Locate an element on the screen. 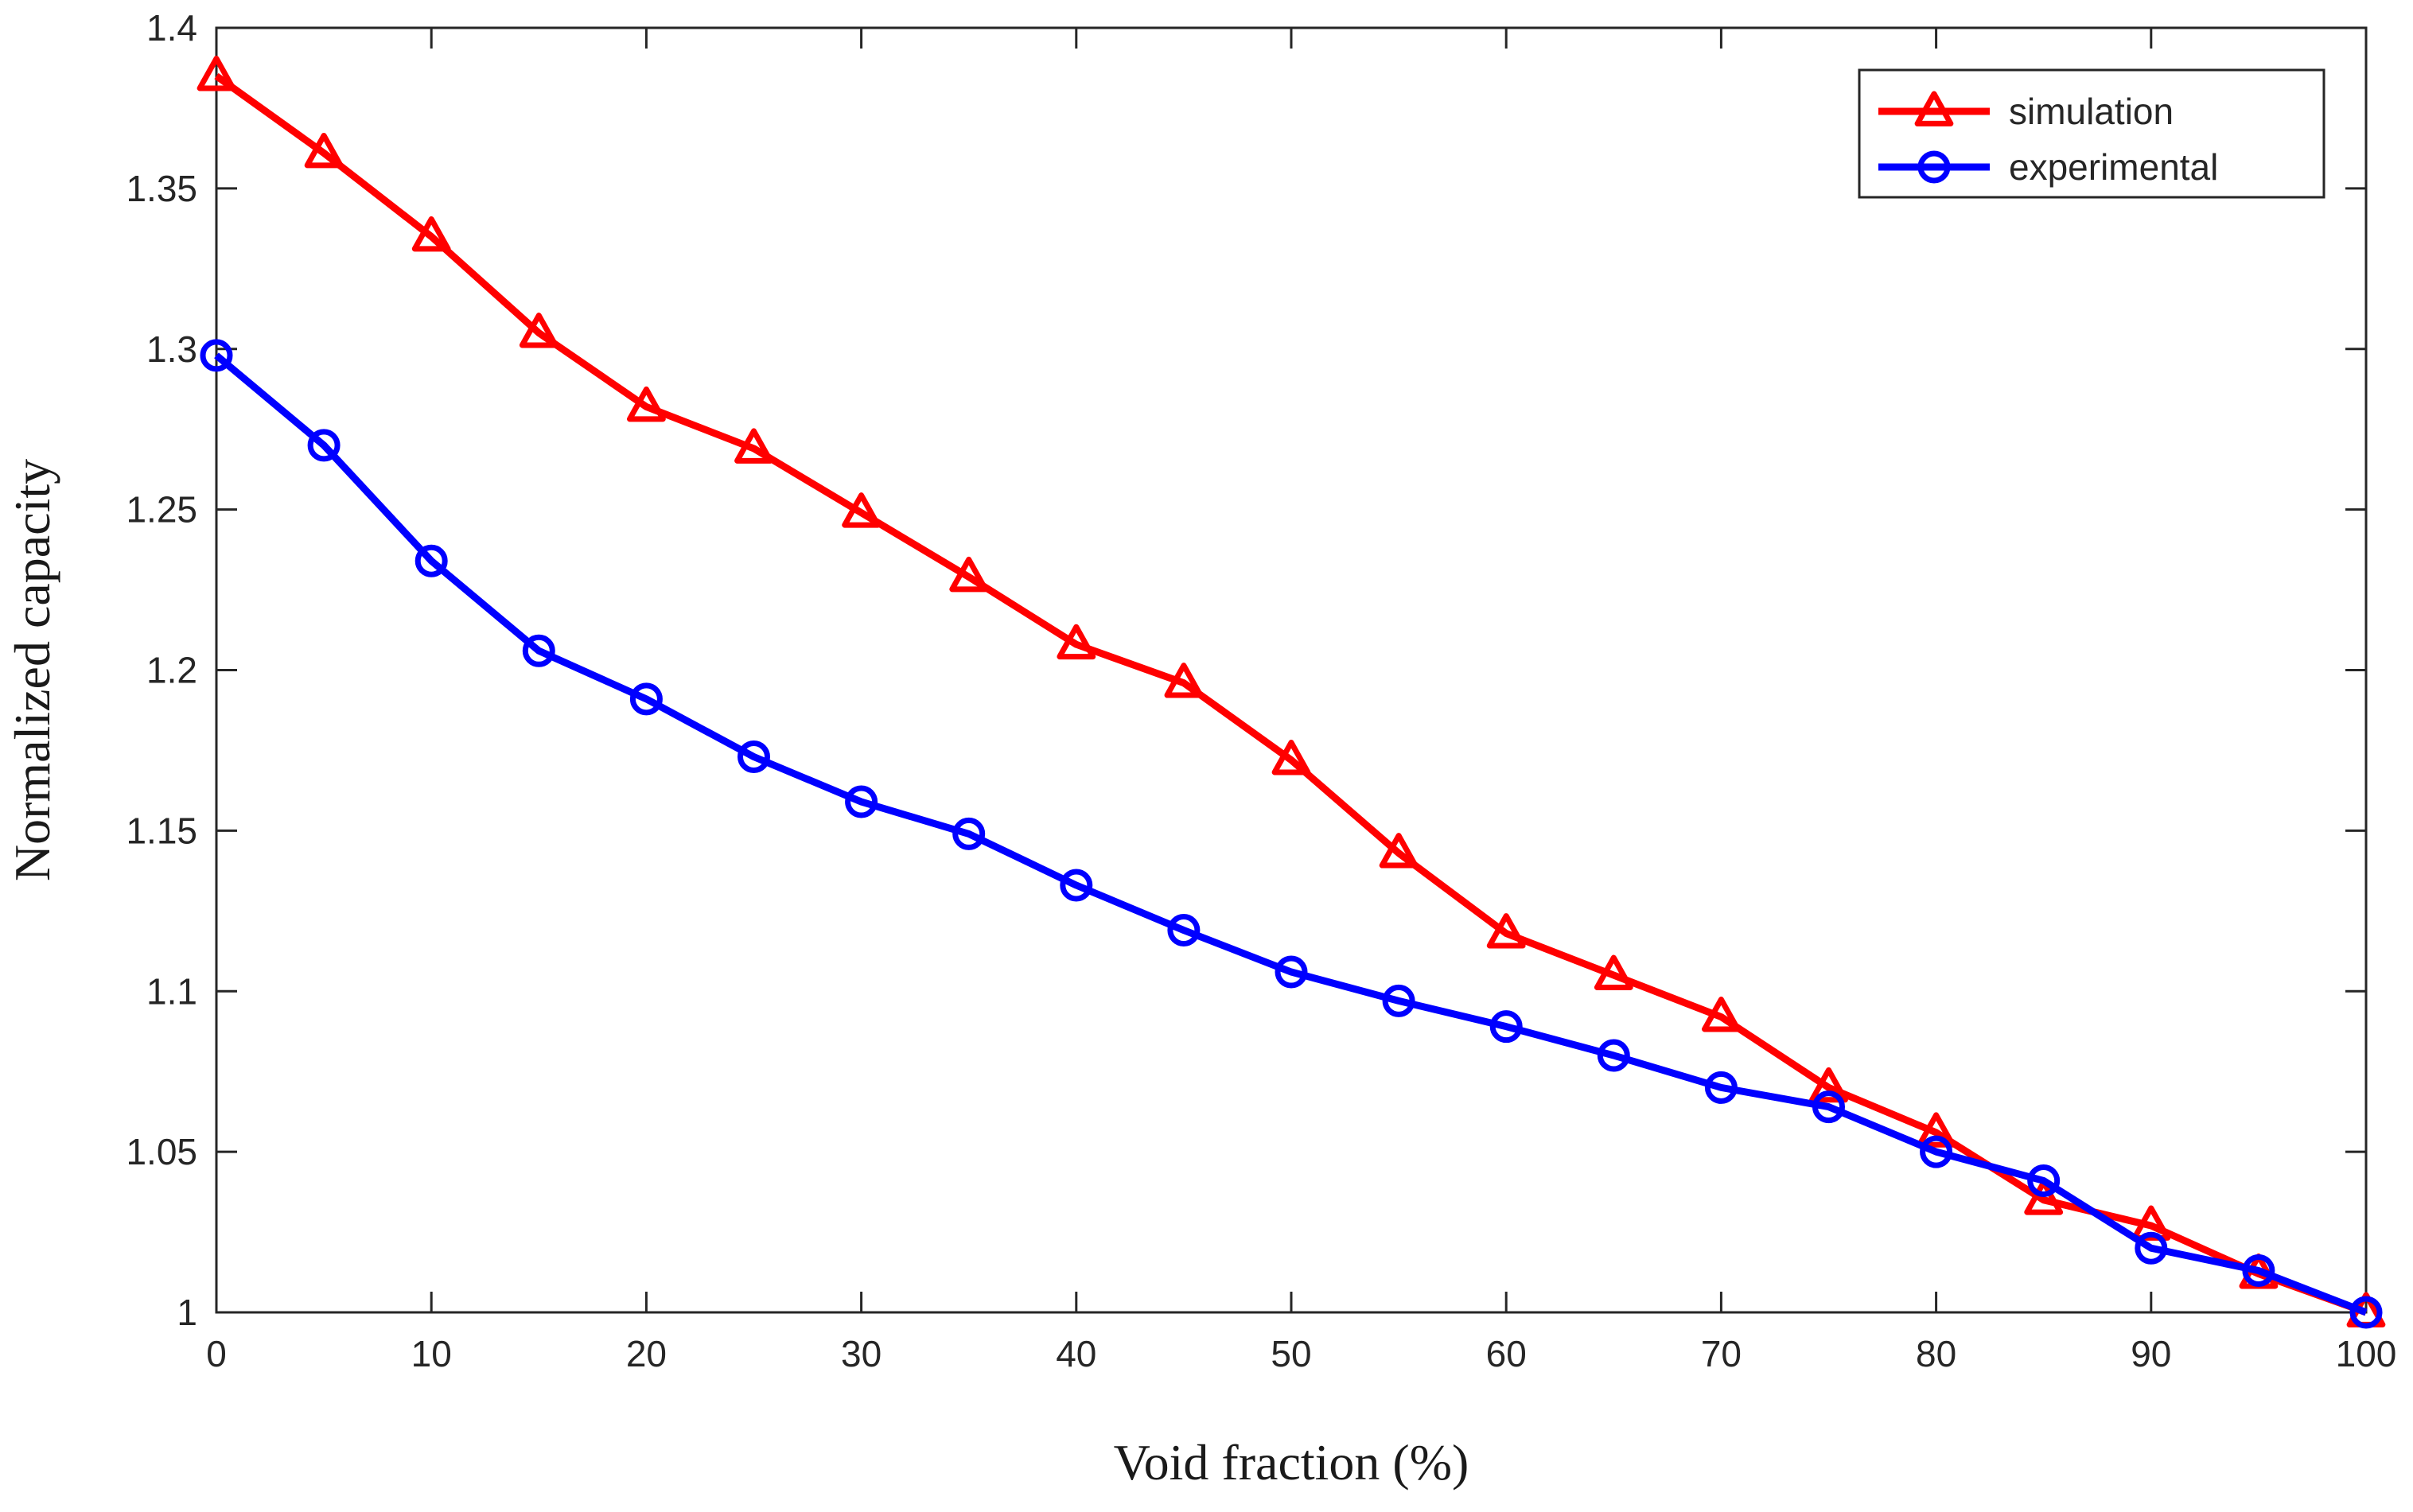 The width and height of the screenshot is (2413, 1512). y-axis-title: Normalized capacity is located at coordinates (32, 670).